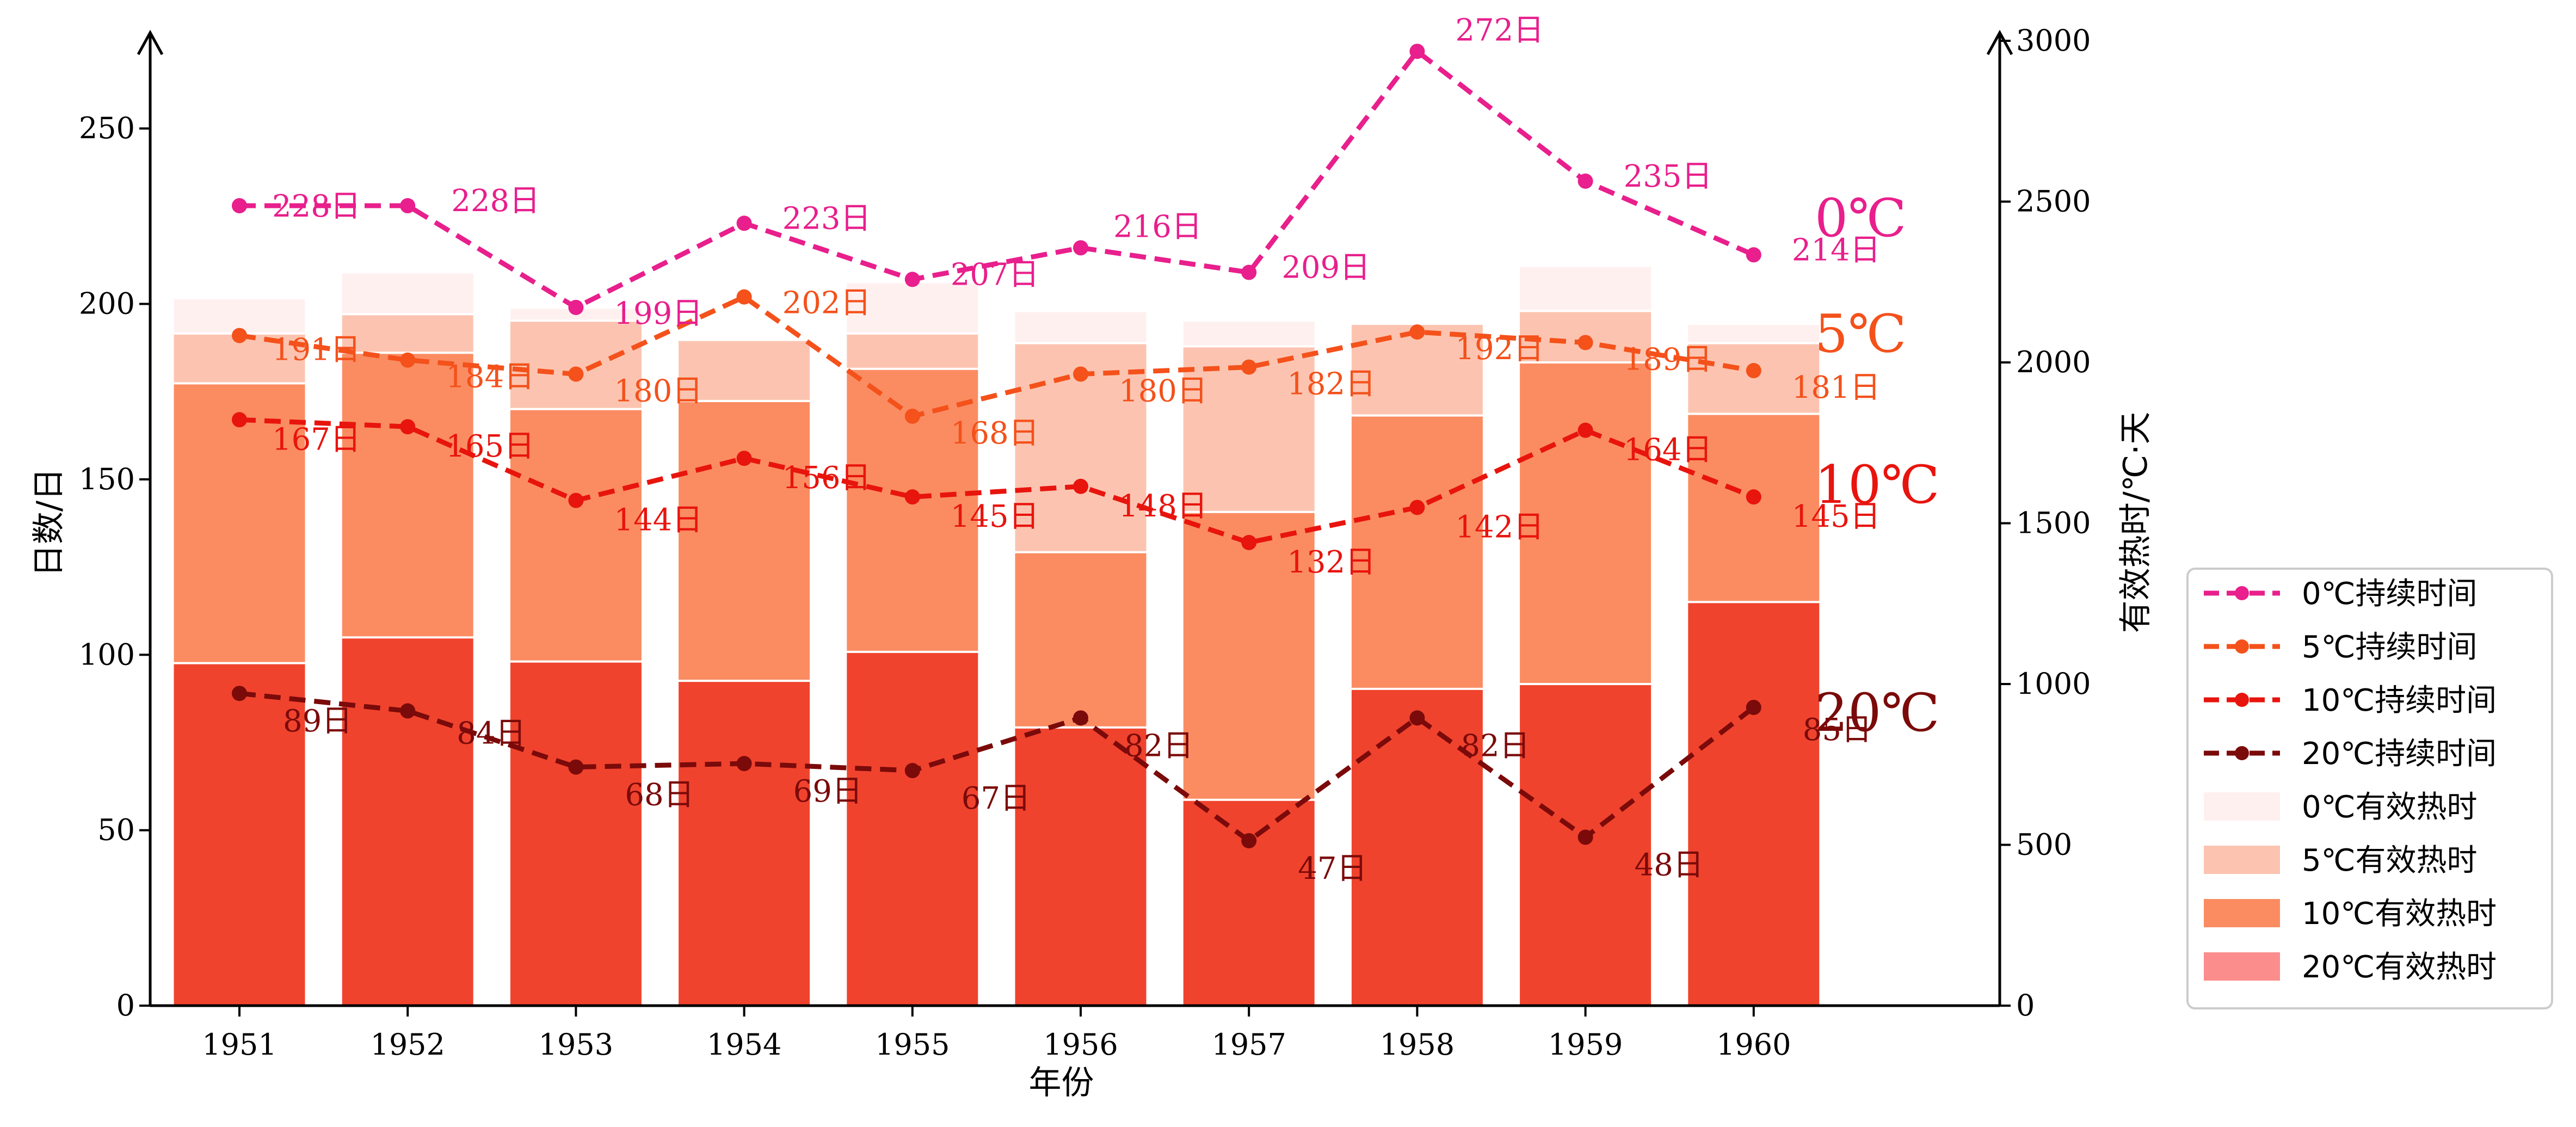 This screenshot has width=2576, height=1127. I want to click on bar-3-1951, so click(239, 835).